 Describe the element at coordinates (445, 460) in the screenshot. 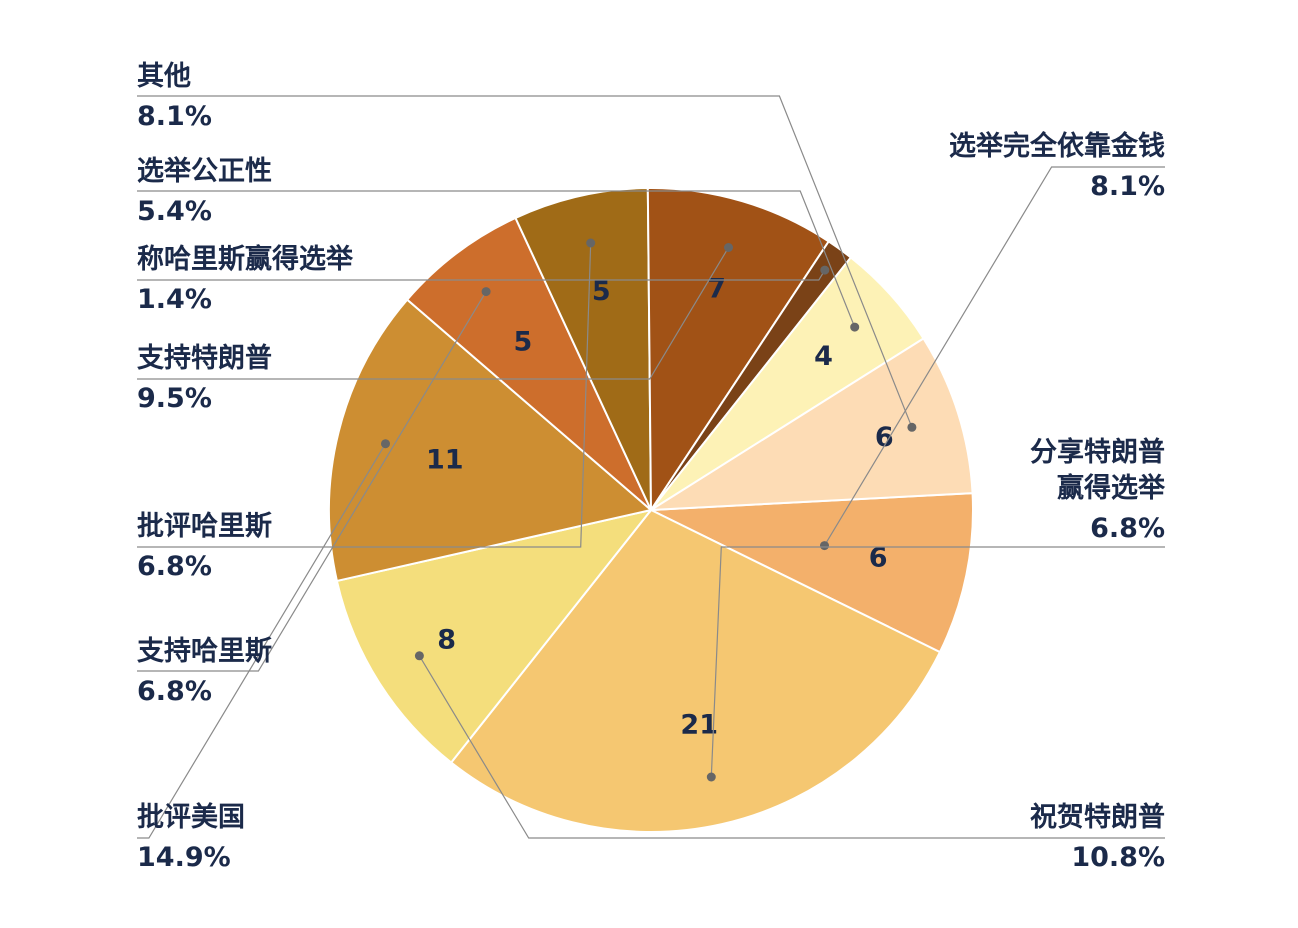

I see `slice-value-4: 11` at that location.